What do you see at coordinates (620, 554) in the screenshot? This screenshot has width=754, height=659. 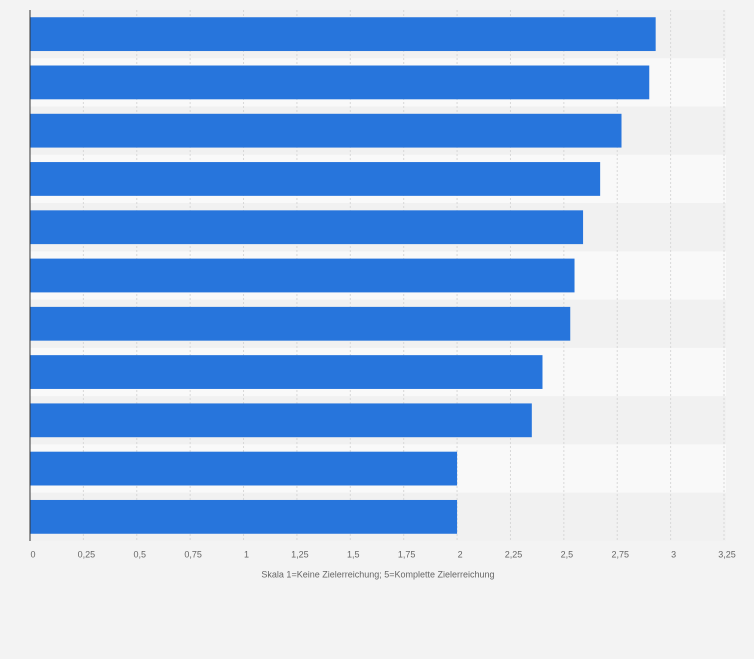 I see `x-tick-label: 2,75` at bounding box center [620, 554].